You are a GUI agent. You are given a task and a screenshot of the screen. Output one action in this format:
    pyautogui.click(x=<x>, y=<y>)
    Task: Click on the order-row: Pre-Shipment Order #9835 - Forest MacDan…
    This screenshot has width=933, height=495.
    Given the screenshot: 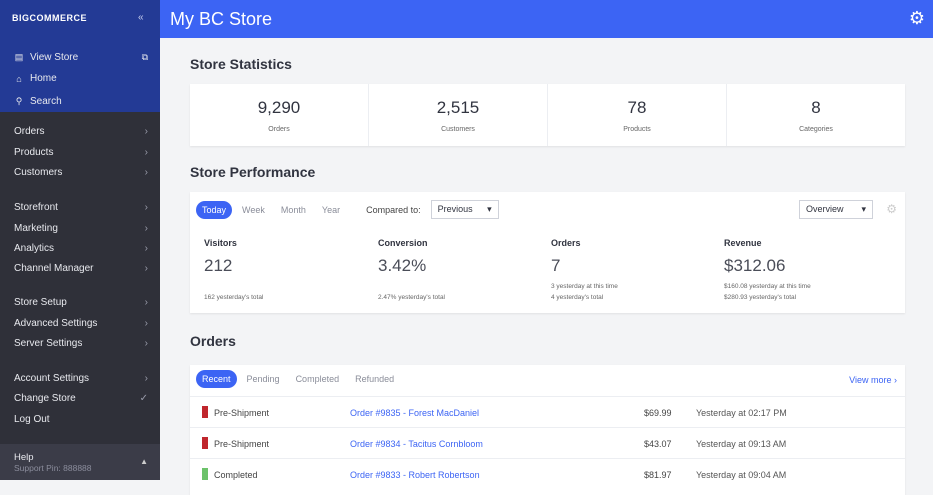 What is the action you would take?
    pyautogui.click(x=547, y=411)
    